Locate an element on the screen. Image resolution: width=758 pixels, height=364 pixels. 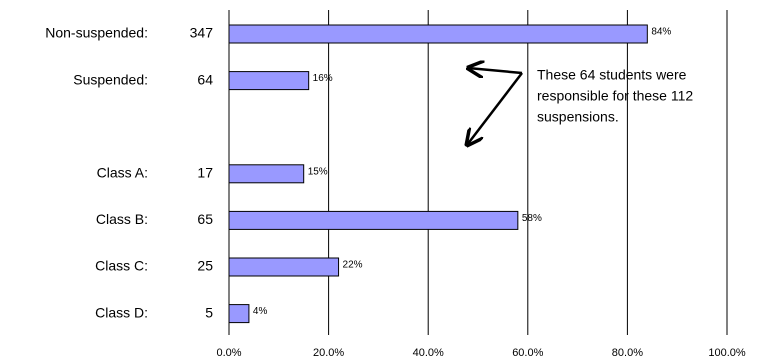
annotation-text: These 64 students were is located at coordinates (612, 75).